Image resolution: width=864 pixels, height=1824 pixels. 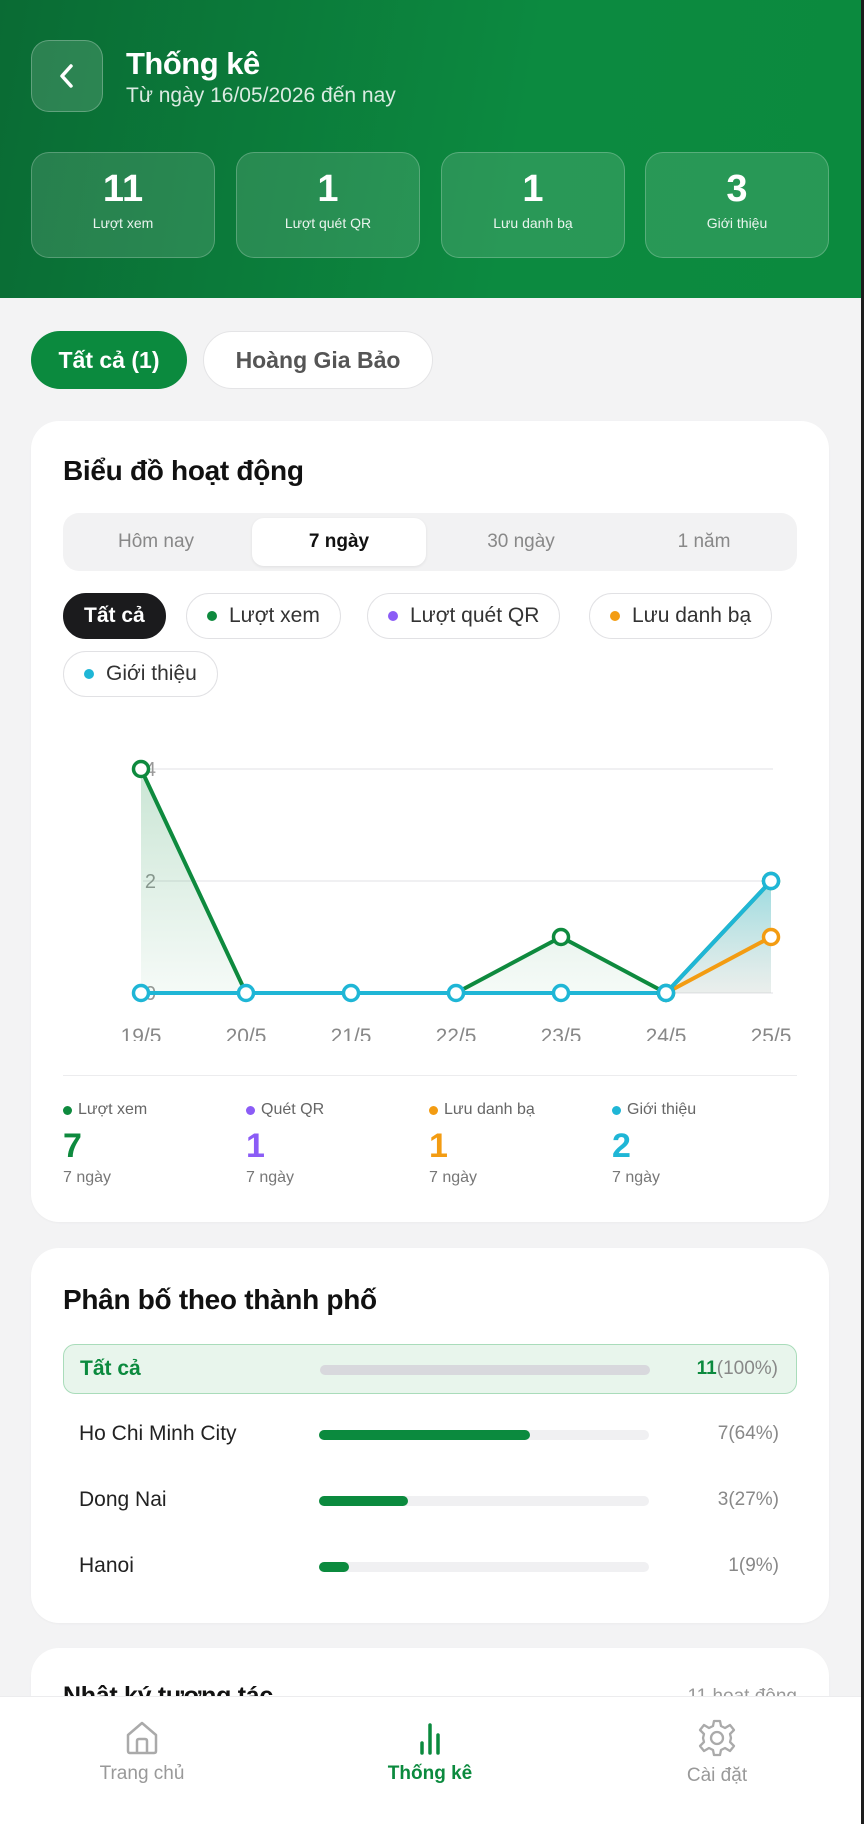 I want to click on range-tab-today: Hôm nay, so click(x=156, y=541).